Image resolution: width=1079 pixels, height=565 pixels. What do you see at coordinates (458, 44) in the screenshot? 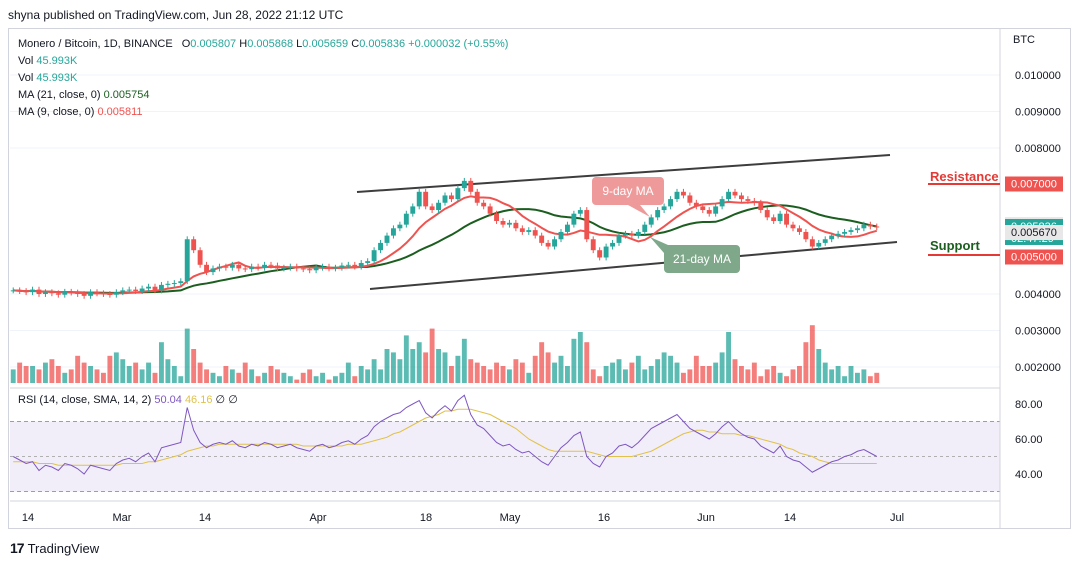
I see `legend-change: +0.000032 (+0.55%)` at bounding box center [458, 44].